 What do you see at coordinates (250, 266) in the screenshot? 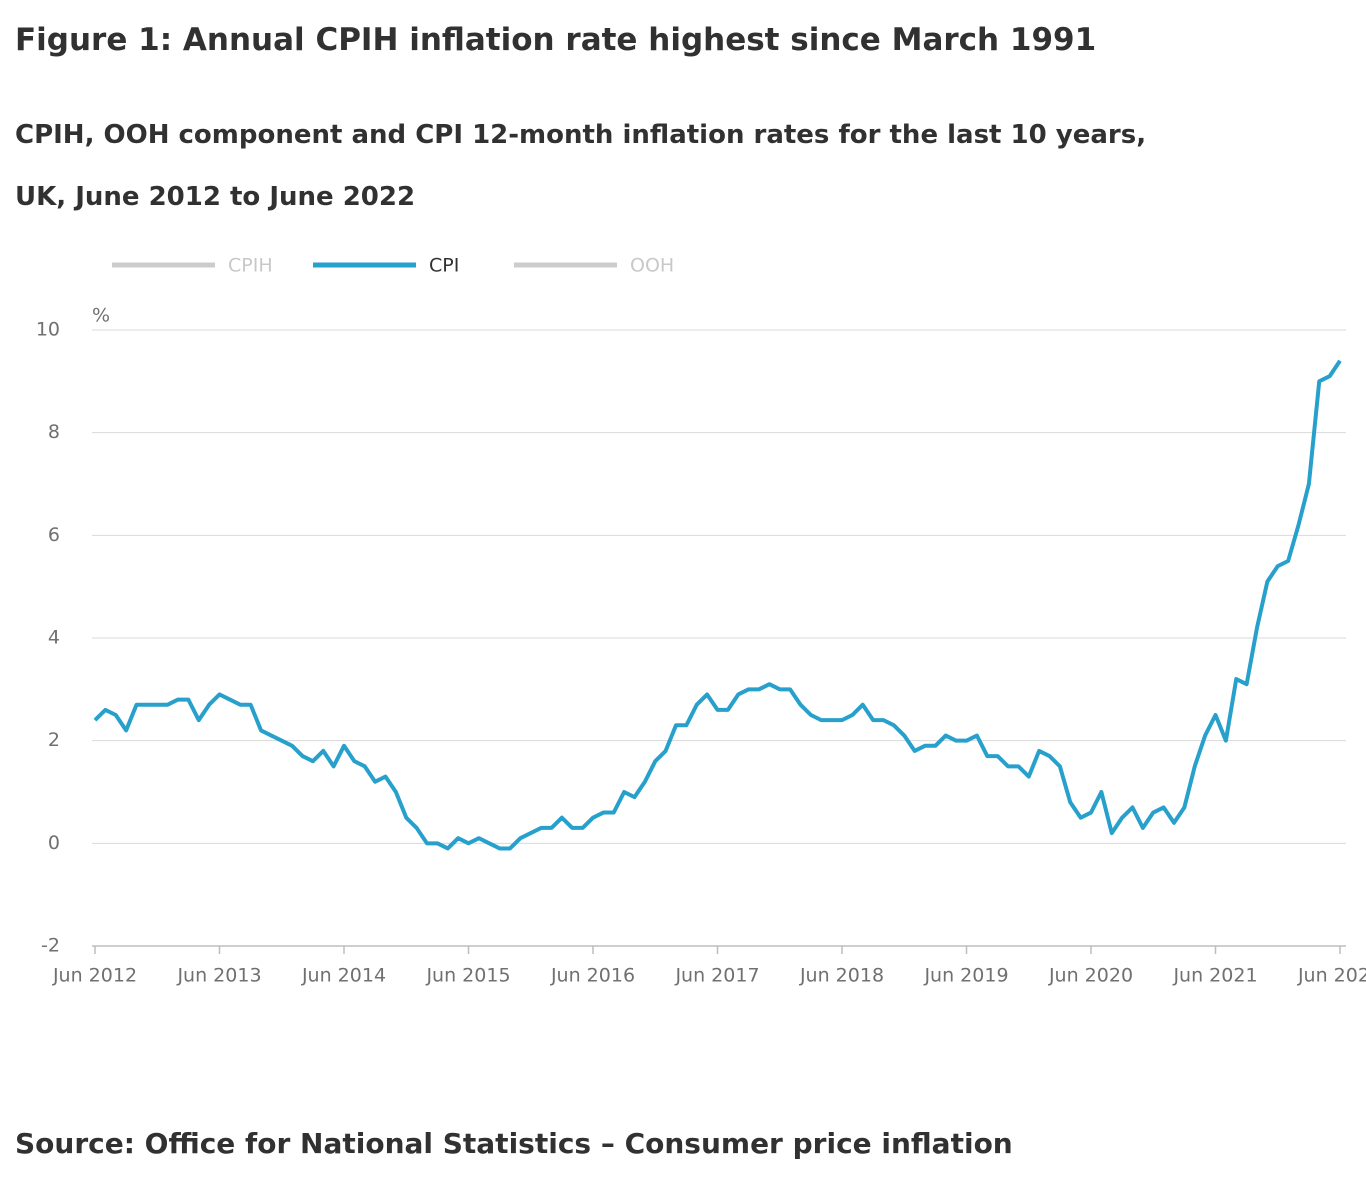
I see `legend-label: CPIH` at bounding box center [250, 266].